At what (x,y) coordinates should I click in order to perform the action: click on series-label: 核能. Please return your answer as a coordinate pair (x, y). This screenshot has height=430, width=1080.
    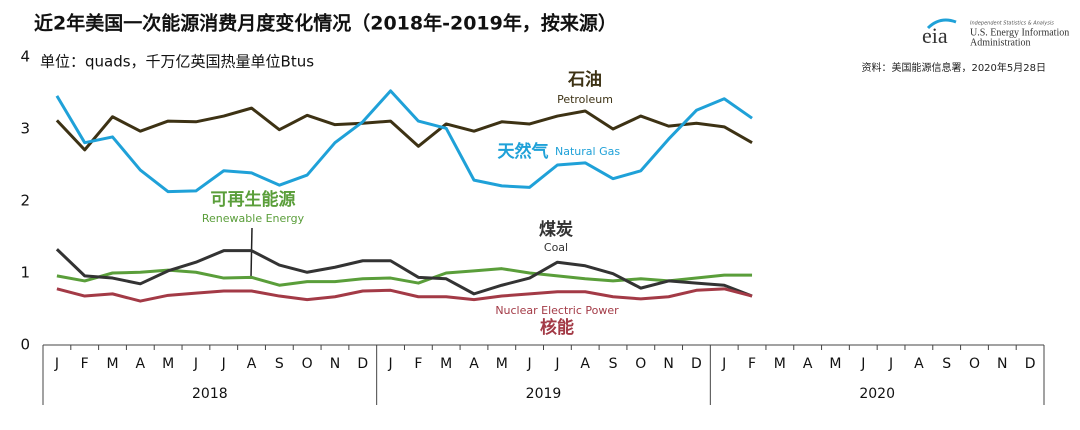
    Looking at the image, I should click on (557, 327).